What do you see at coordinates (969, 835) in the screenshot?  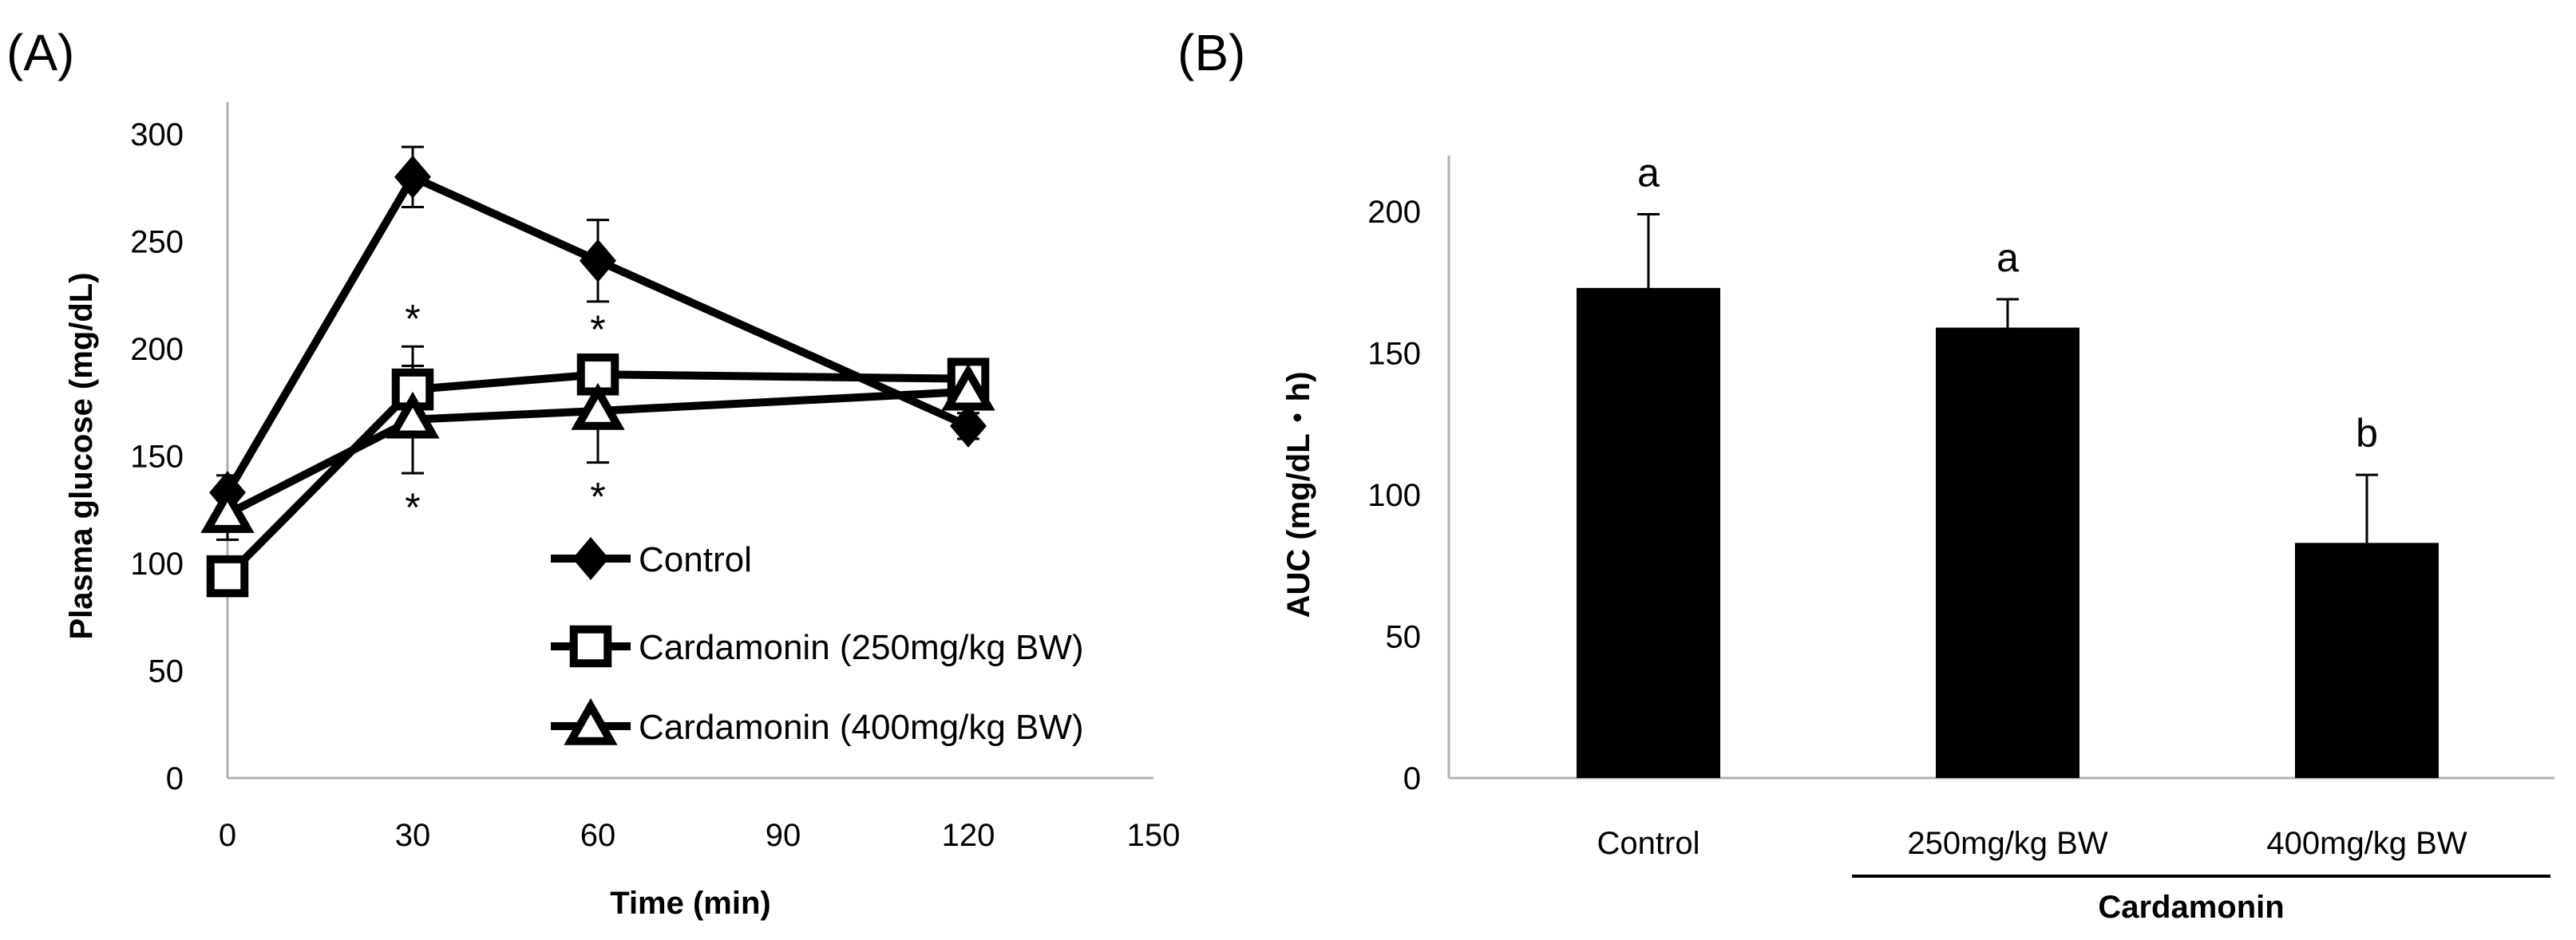 I see `x-tick-label: 120` at bounding box center [969, 835].